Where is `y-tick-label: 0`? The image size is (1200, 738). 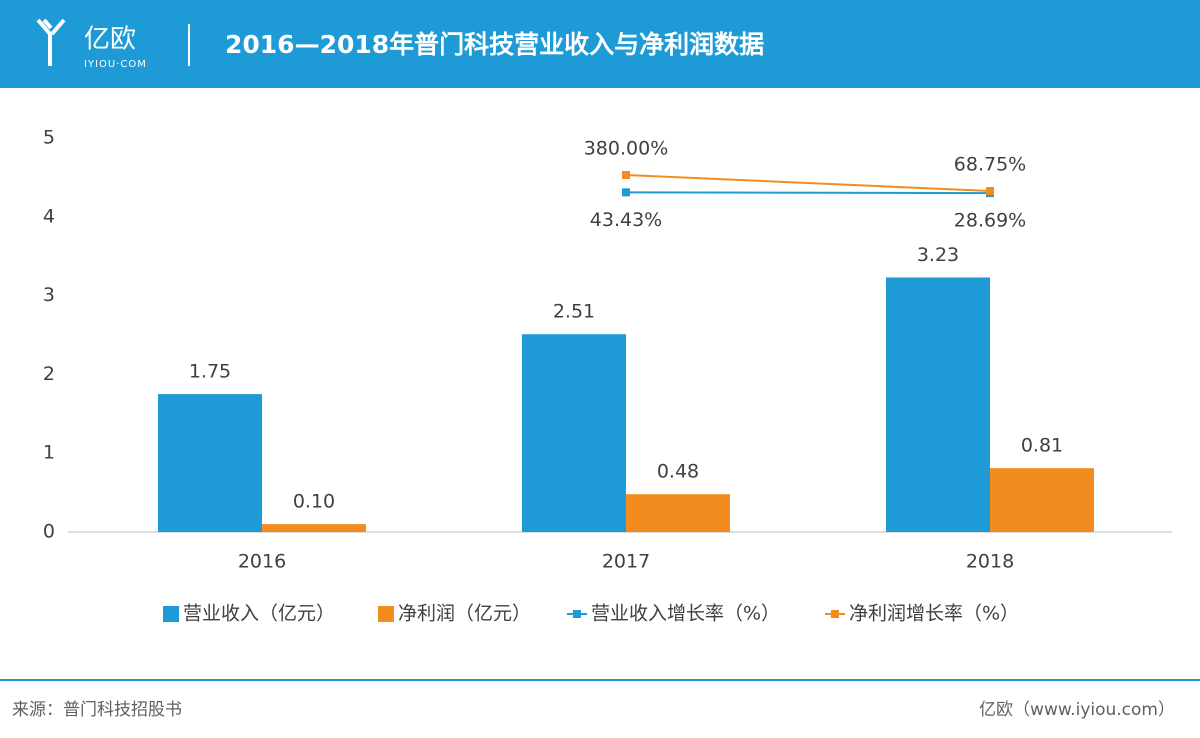
y-tick-label: 0 is located at coordinates (49, 532).